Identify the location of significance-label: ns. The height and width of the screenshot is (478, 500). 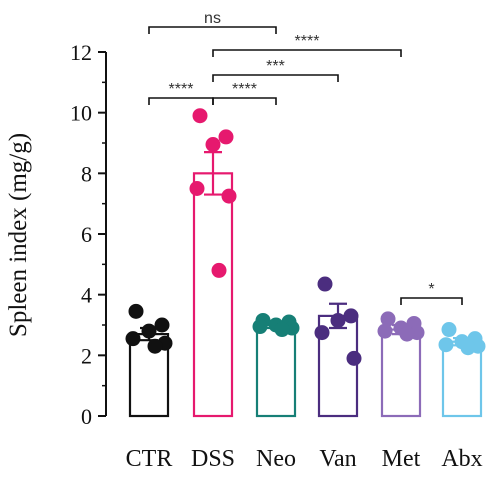
(212, 18).